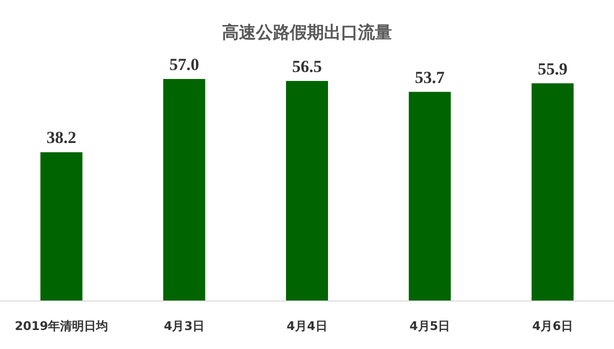 The height and width of the screenshot is (349, 614). Describe the element at coordinates (307, 66) in the screenshot. I see `data-label: 56.5` at that location.